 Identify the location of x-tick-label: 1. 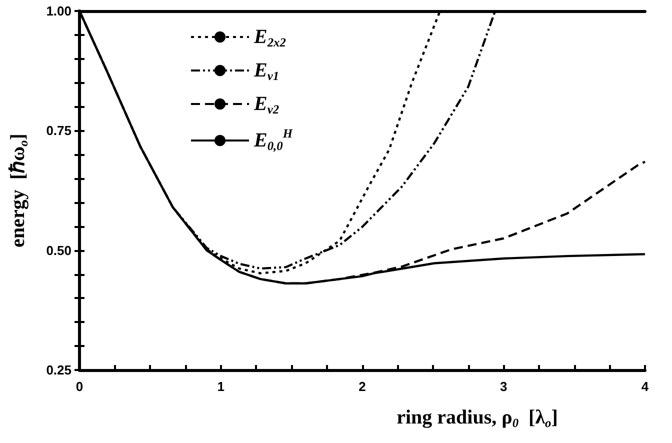
(220, 386).